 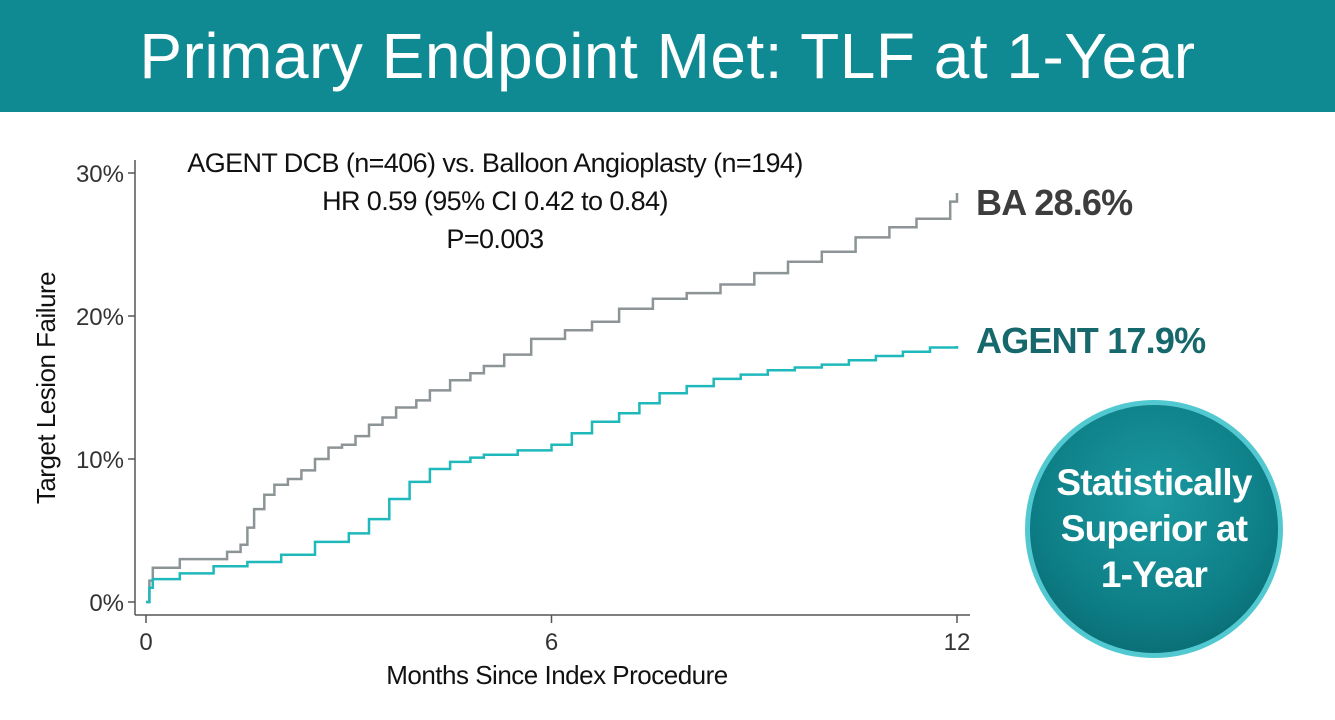 What do you see at coordinates (100, 317) in the screenshot?
I see `y-tick-label: 20%` at bounding box center [100, 317].